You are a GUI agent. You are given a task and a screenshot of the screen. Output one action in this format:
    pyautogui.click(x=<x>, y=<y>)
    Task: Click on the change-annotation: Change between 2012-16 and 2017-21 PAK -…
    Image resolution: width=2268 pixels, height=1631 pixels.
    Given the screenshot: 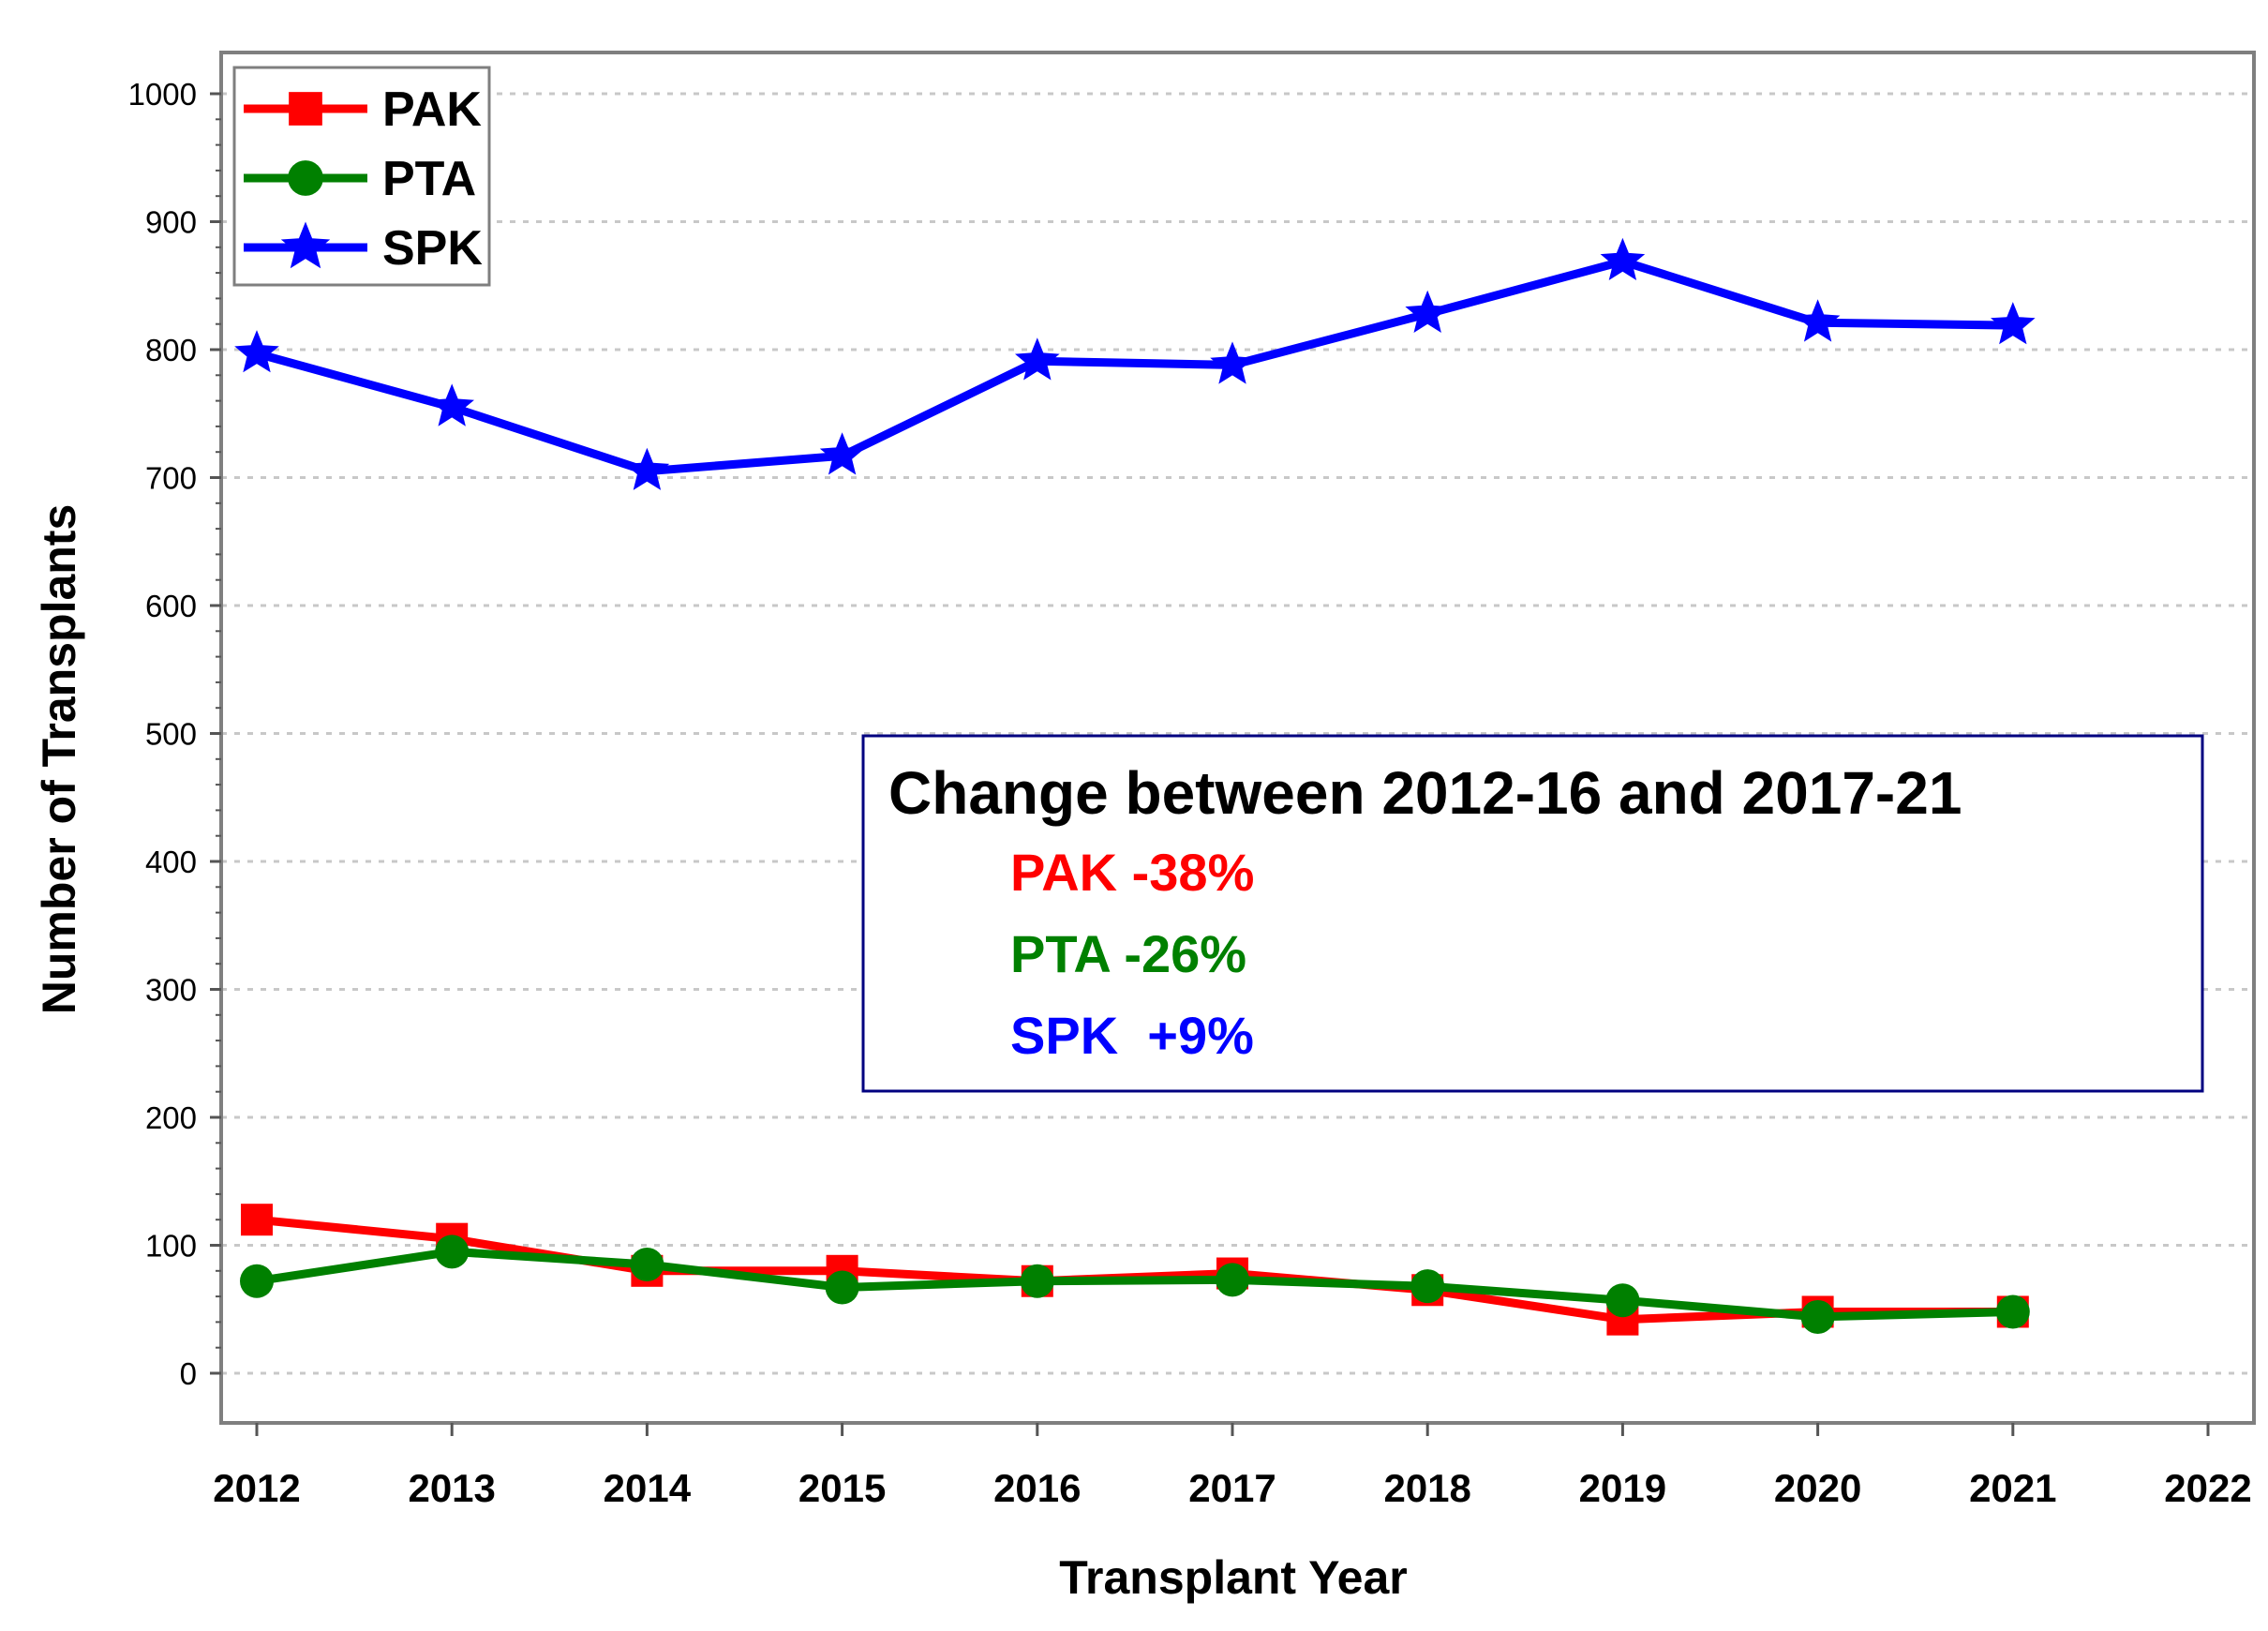 What is the action you would take?
    pyautogui.click(x=1532, y=913)
    